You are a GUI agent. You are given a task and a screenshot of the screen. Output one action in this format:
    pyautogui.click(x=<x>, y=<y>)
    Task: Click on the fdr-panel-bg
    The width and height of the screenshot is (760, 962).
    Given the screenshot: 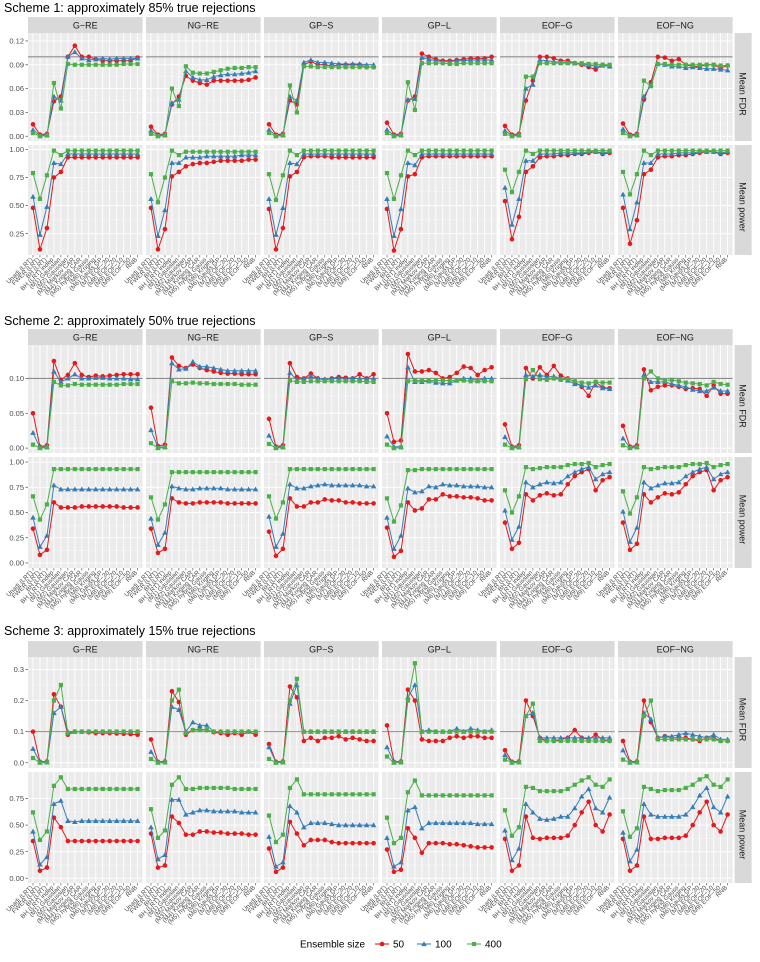 What is the action you would take?
    pyautogui.click(x=439, y=399)
    